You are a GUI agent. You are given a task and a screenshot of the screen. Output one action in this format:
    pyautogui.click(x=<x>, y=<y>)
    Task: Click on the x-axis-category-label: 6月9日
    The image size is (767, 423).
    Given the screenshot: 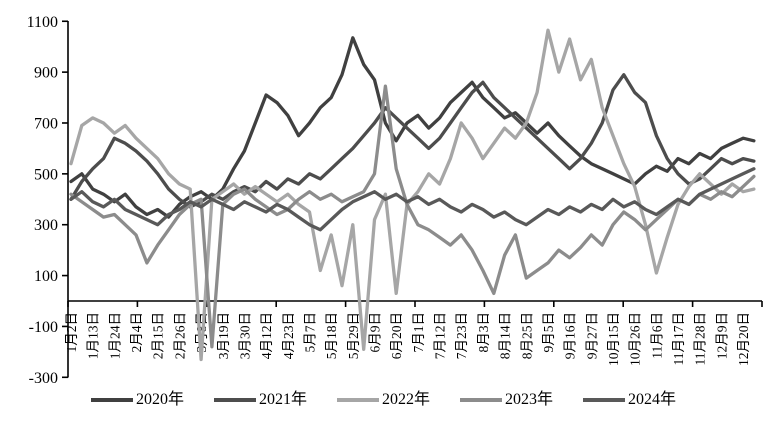 What is the action you would take?
    pyautogui.click(x=375, y=332)
    